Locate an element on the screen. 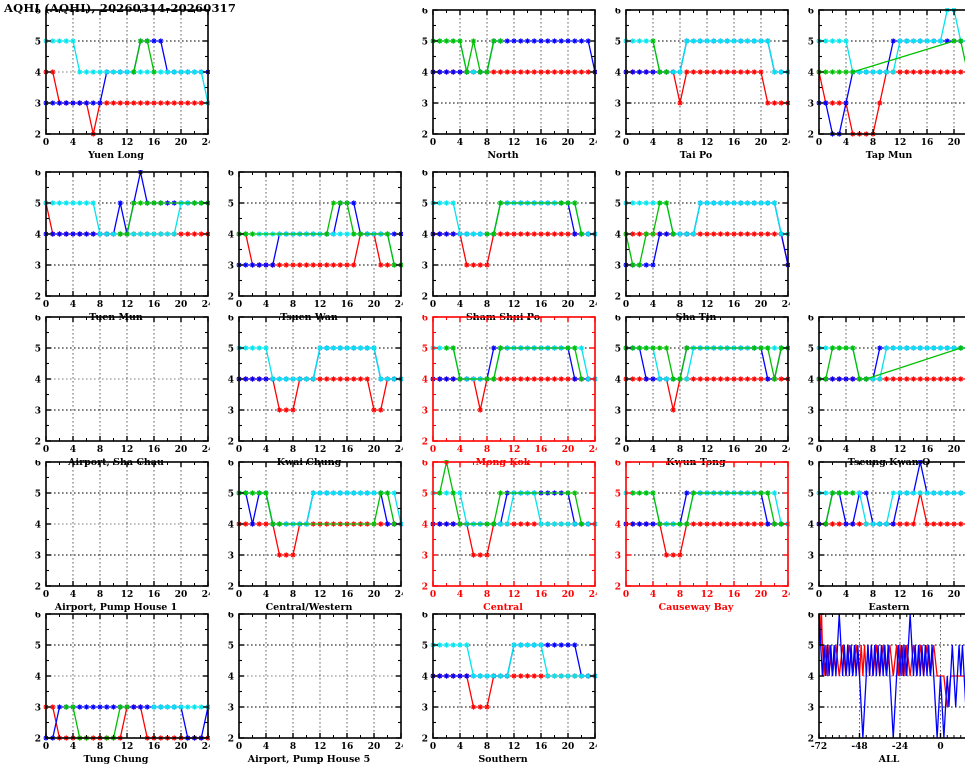  x-tick-label: 8 is located at coordinates (293, 747).